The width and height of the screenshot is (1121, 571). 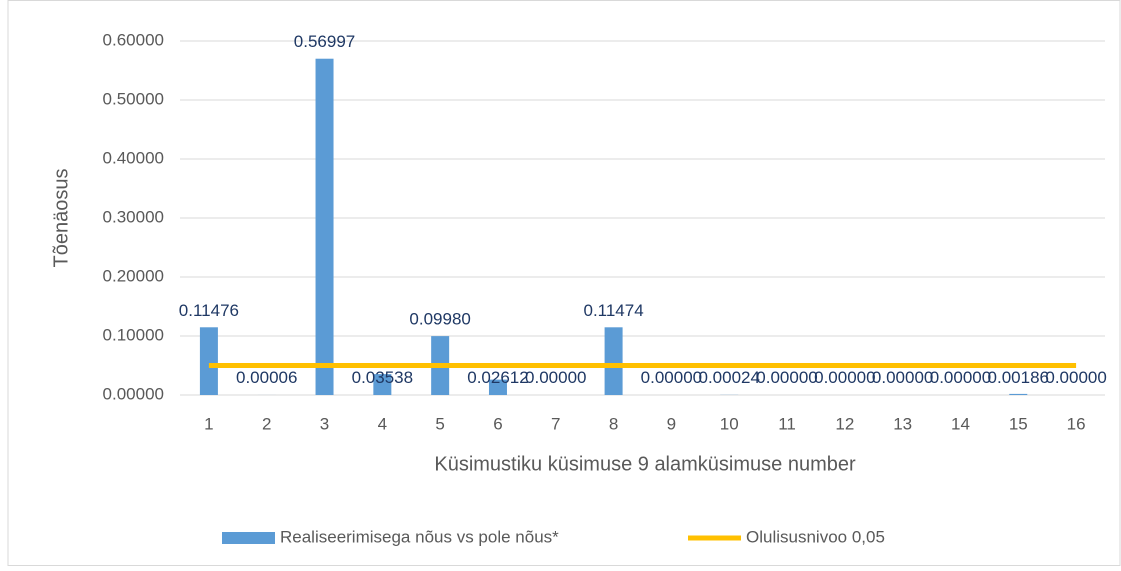 What do you see at coordinates (248, 538) in the screenshot?
I see `legend-swatch` at bounding box center [248, 538].